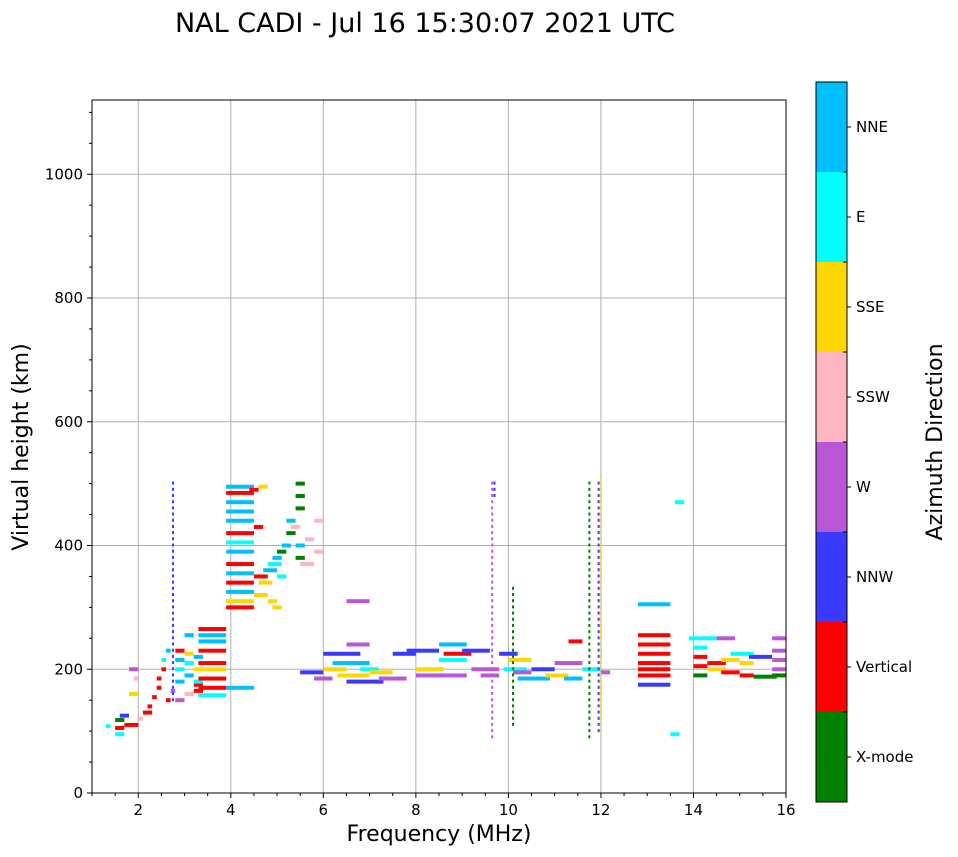  I want to click on x-axis-label: Frequency (MHz), so click(439, 834).